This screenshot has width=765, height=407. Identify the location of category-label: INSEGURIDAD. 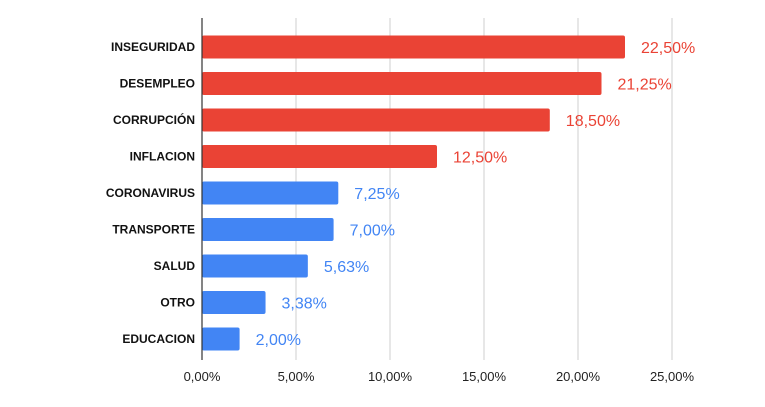
(153, 47).